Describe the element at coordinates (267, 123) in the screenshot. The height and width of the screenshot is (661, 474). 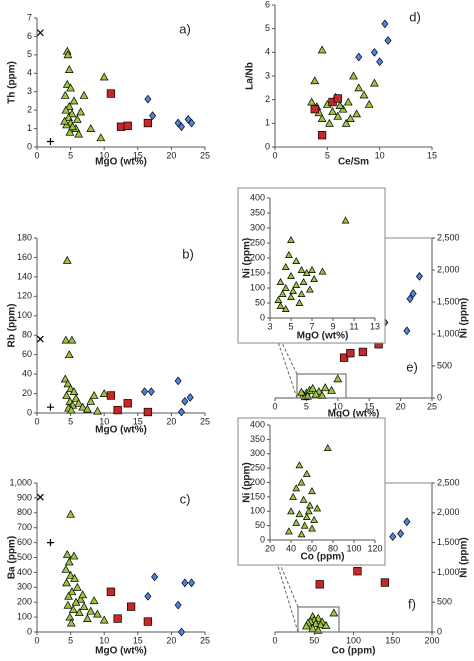
I see `y-tick-label: 1` at that location.